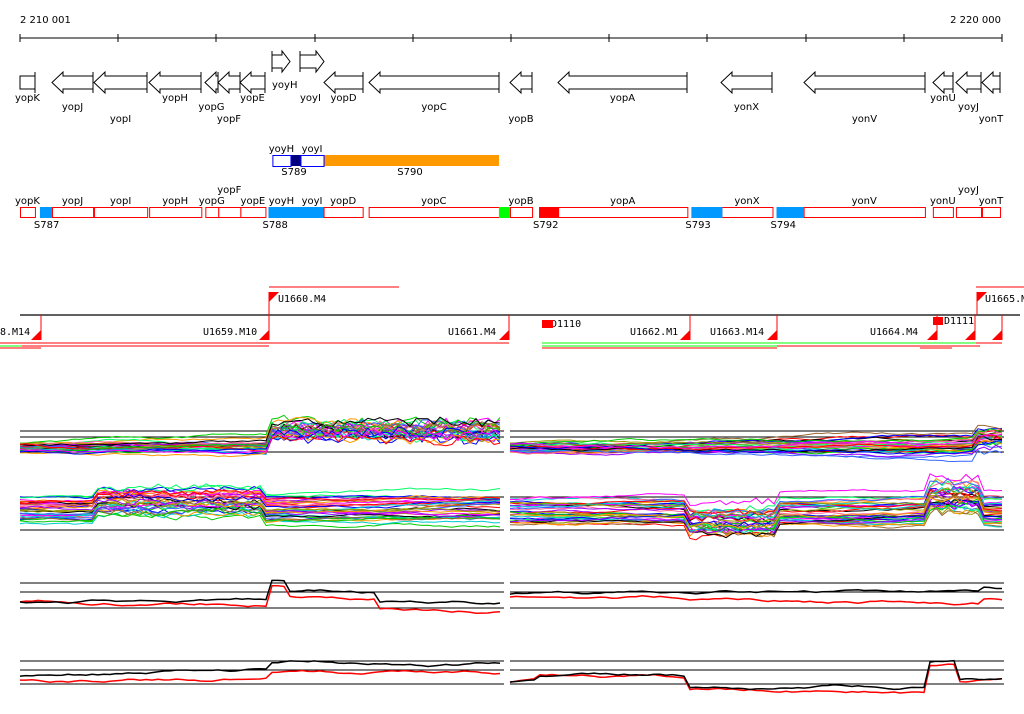  What do you see at coordinates (864, 212) in the screenshot?
I see `segment-yonV` at bounding box center [864, 212].